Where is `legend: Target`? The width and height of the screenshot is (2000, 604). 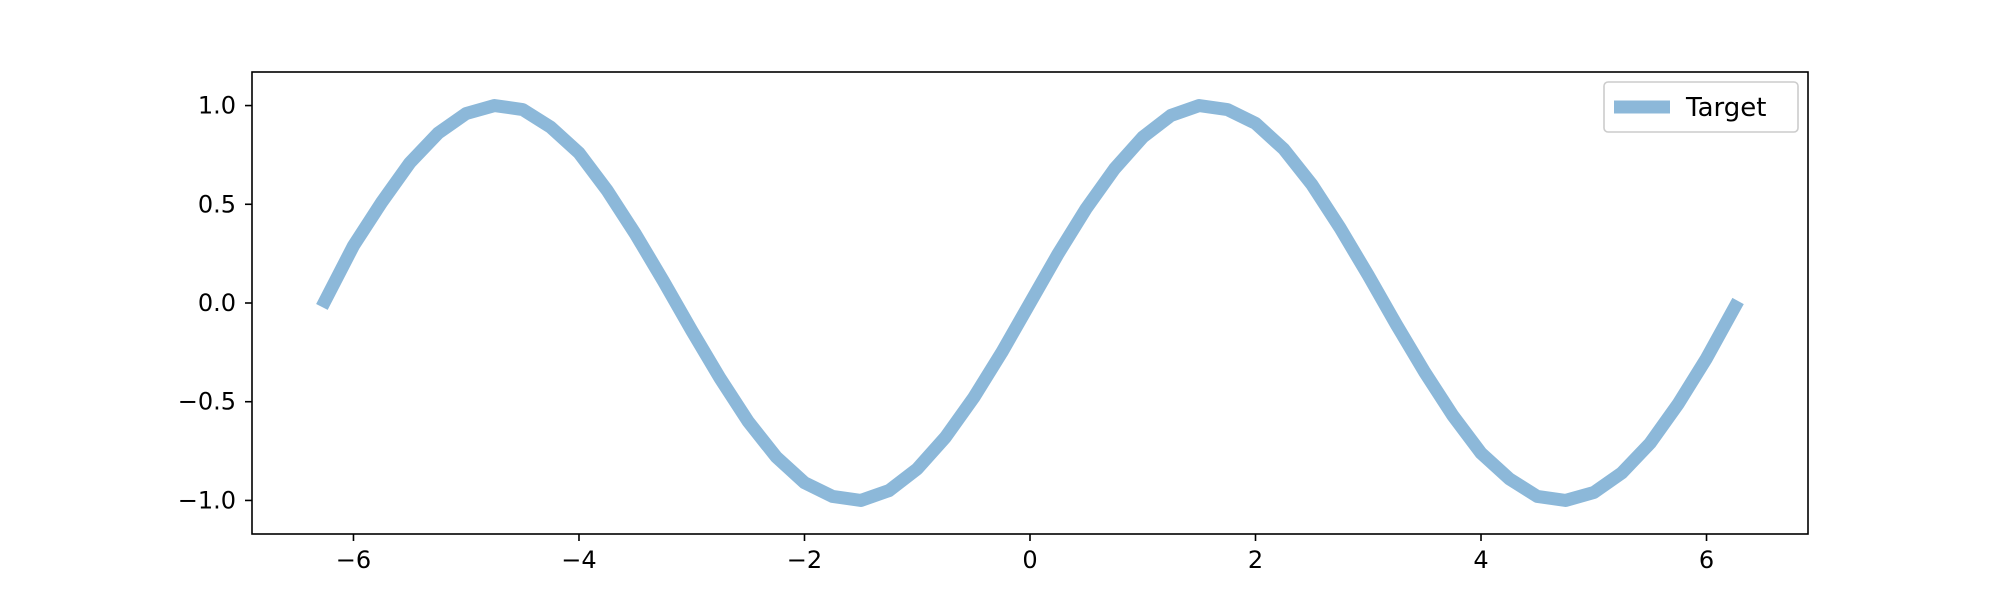
legend: Target is located at coordinates (1701, 107).